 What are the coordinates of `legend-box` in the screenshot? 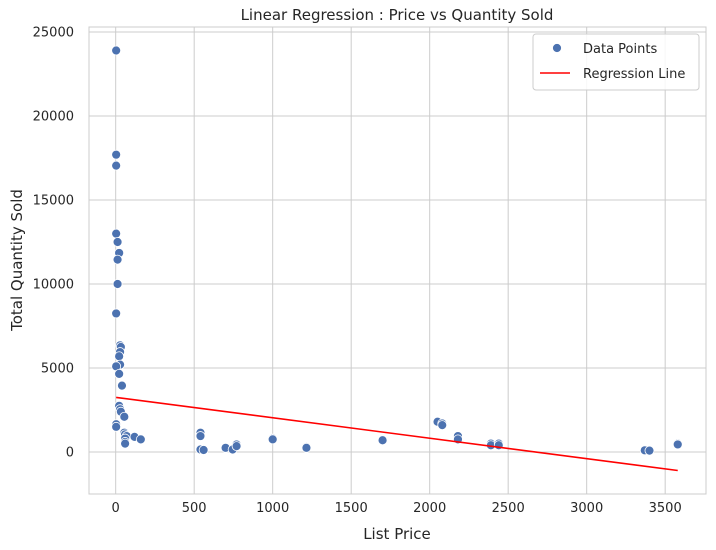 It's located at (616, 62).